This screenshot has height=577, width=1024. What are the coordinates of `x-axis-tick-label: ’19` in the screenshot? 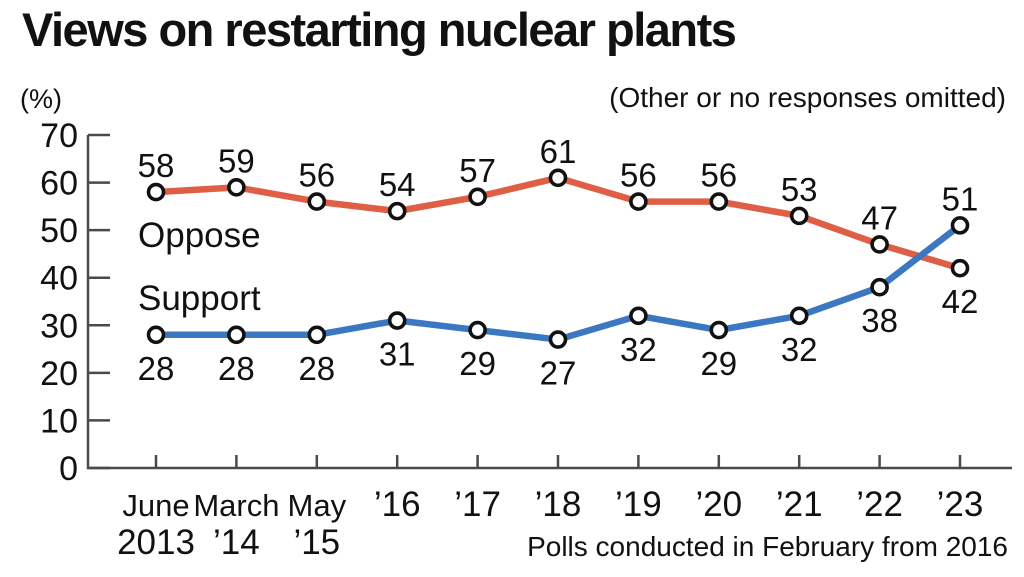 It's located at (638, 504).